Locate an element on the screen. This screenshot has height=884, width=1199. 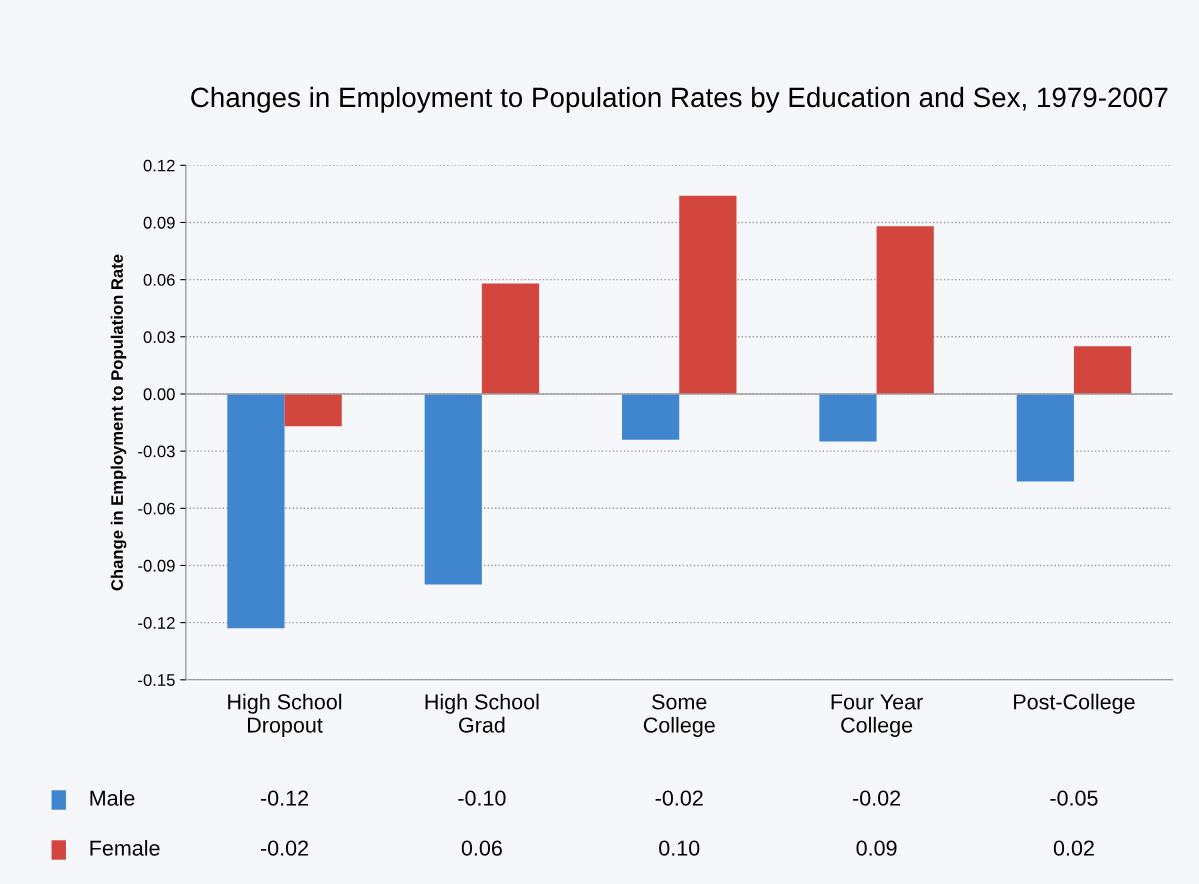
data-label: 0.09 is located at coordinates (876, 848).